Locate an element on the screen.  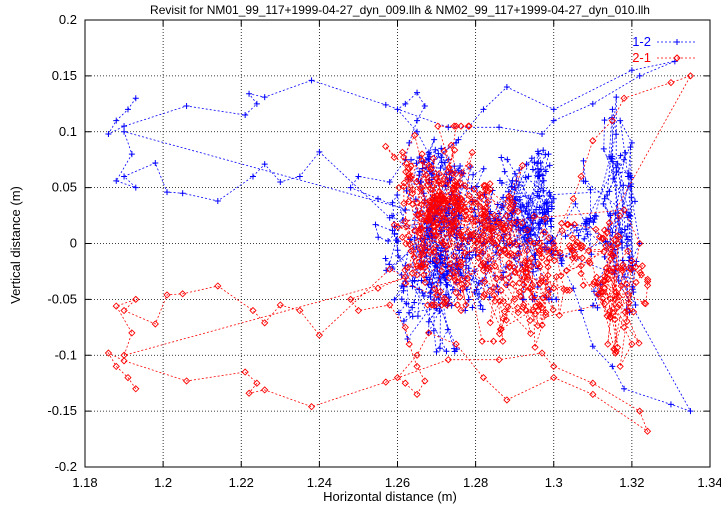
x-tick-label: 1.32 is located at coordinates (631, 482).